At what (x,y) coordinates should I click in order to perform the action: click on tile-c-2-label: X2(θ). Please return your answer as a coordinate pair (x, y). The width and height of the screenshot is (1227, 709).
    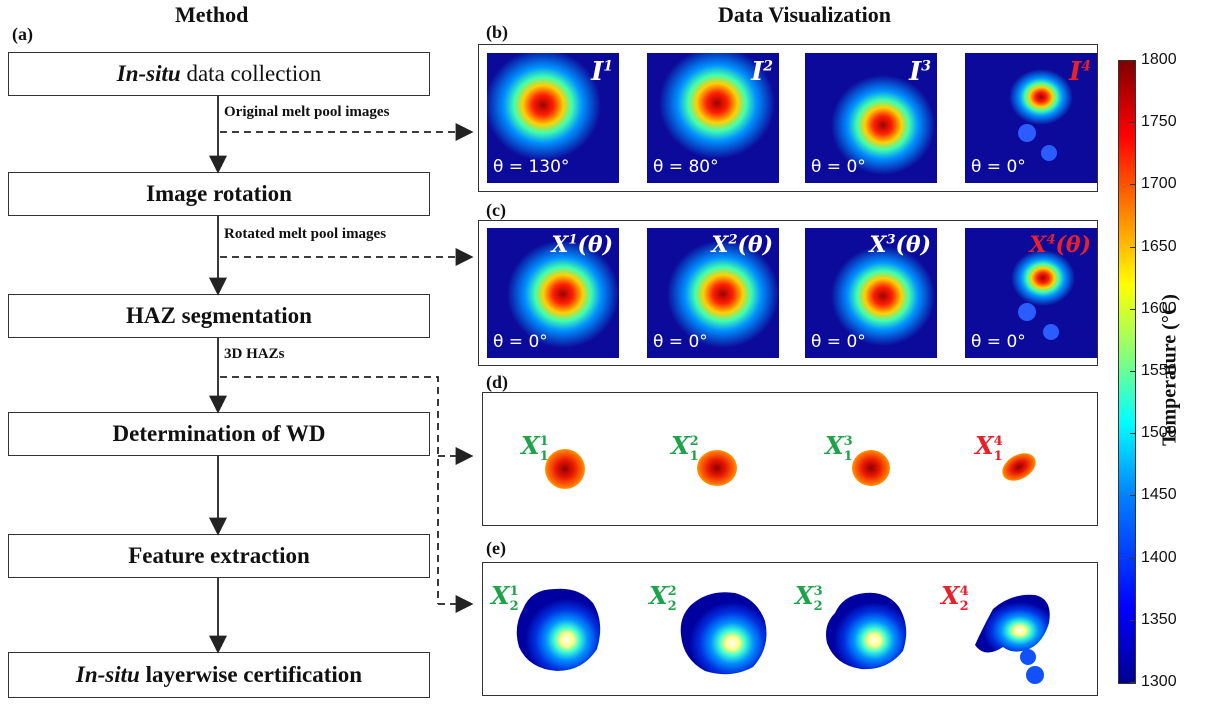
    Looking at the image, I should click on (742, 245).